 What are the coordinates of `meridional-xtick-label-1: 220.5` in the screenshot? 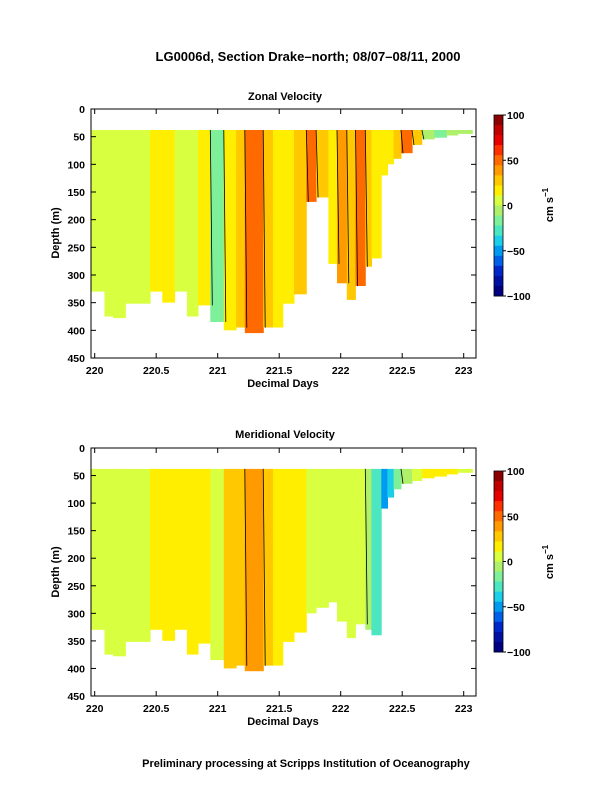 It's located at (156, 709).